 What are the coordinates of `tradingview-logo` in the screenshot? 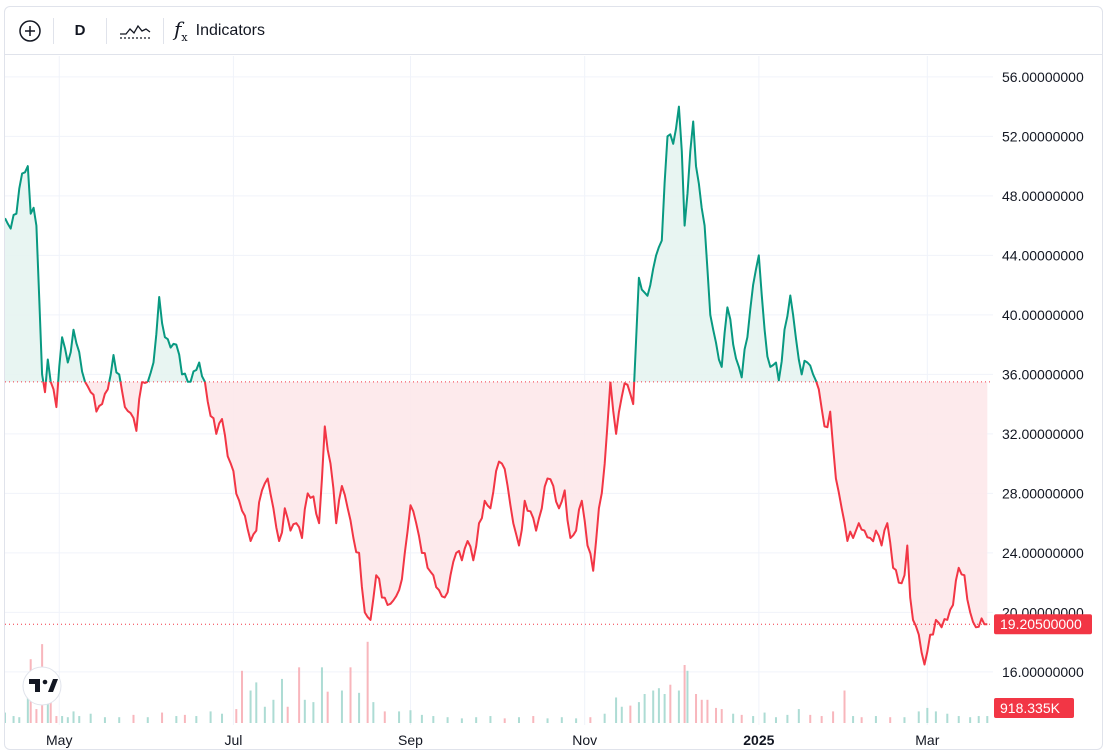 It's located at (42, 686).